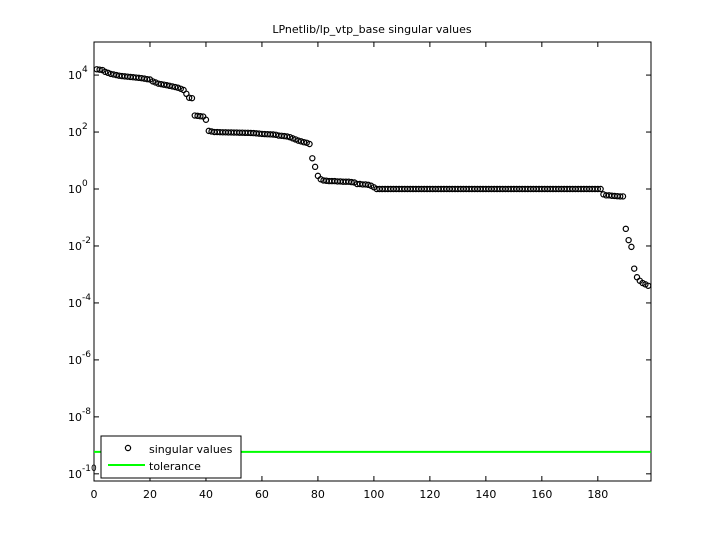 The height and width of the screenshot is (540, 720). What do you see at coordinates (429, 494) in the screenshot?
I see `x-tick-label: 120` at bounding box center [429, 494].